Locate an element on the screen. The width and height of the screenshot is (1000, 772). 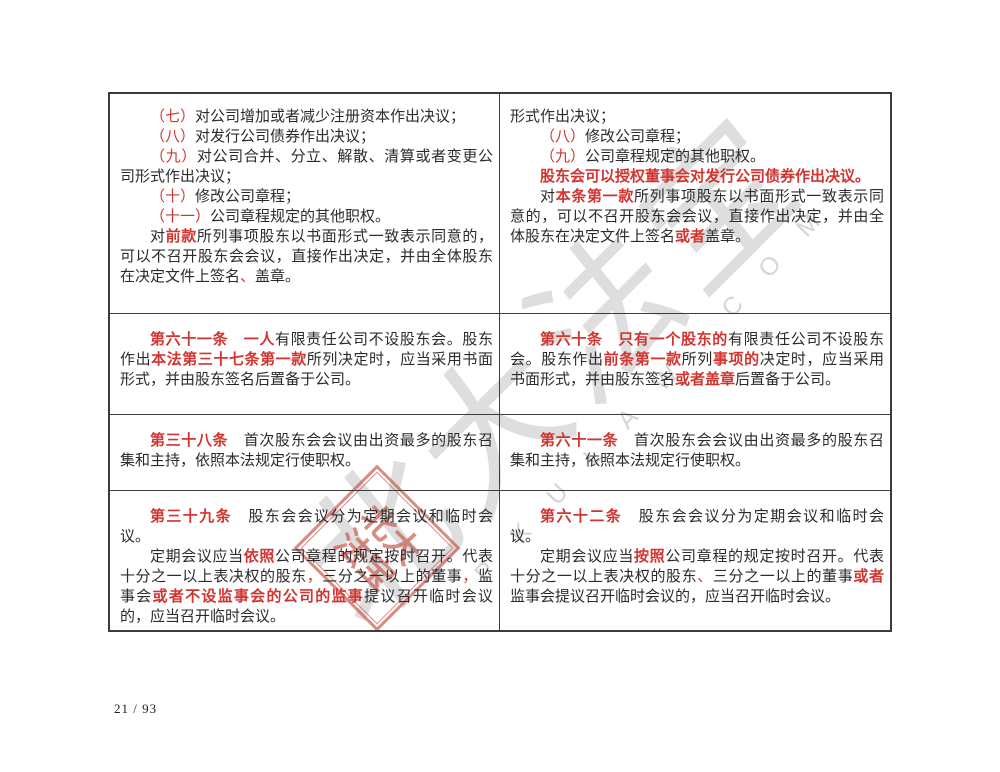
diff-text-run: 本条第一款 is located at coordinates (594, 197).